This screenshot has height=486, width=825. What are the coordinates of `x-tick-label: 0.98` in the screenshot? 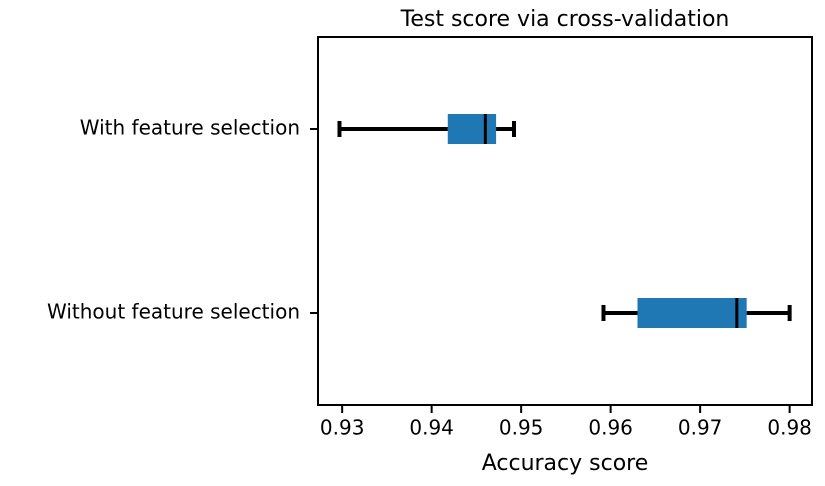 It's located at (789, 428).